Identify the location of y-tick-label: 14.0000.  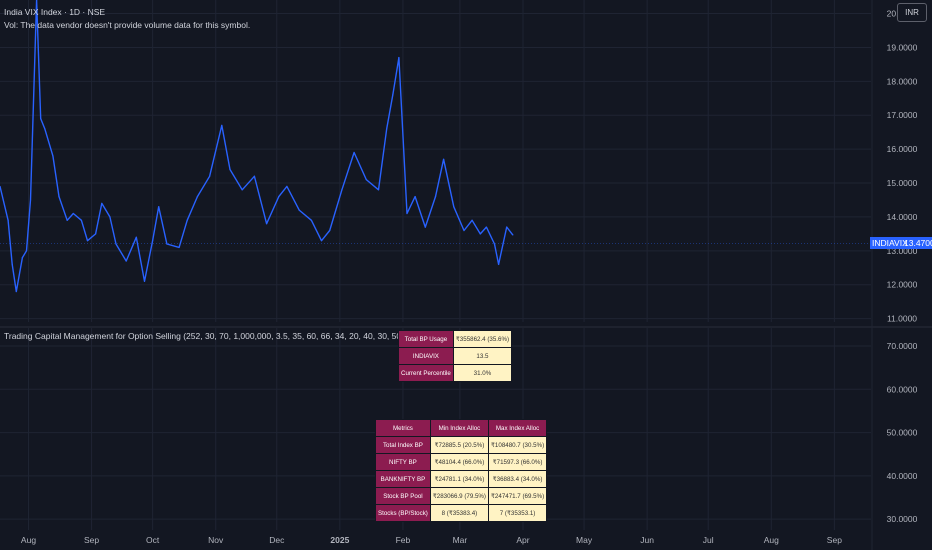
(902, 217).